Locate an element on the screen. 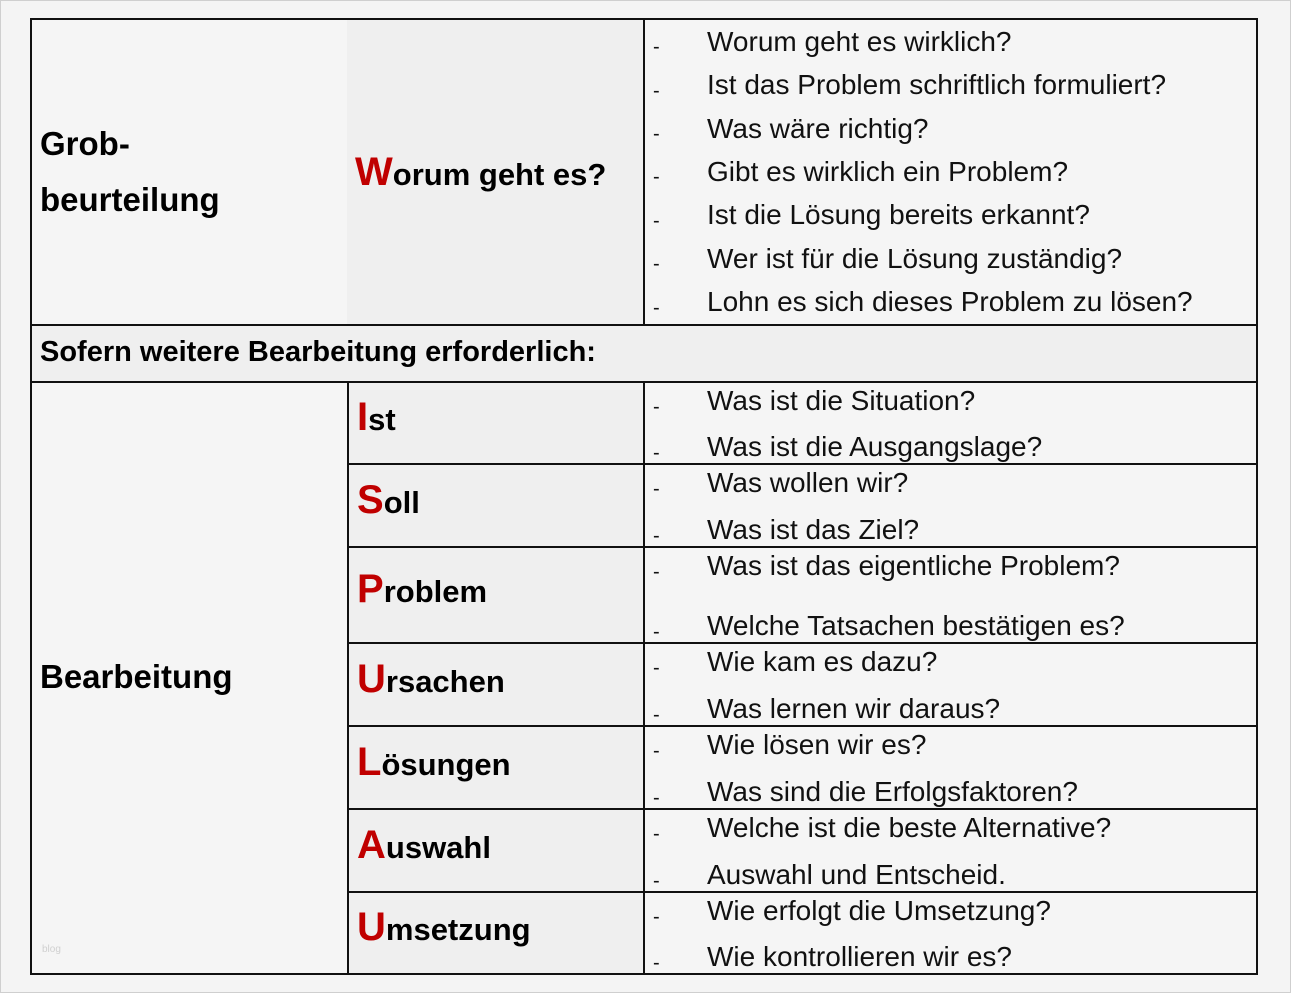 This screenshot has width=1291, height=993. question-item: - Welche ist die beste Alternative? is located at coordinates (950, 828).